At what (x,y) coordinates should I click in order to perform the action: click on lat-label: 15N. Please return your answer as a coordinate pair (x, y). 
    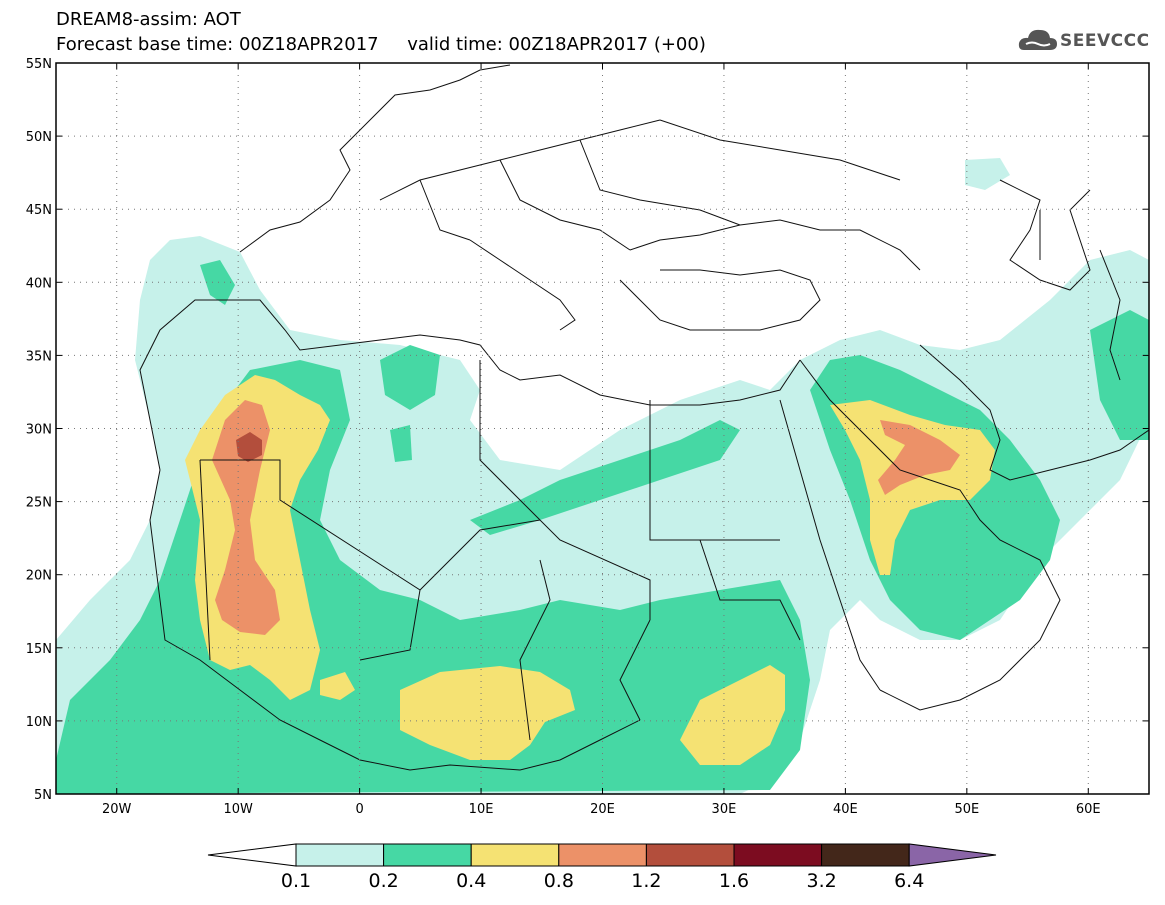
    Looking at the image, I should click on (39, 649).